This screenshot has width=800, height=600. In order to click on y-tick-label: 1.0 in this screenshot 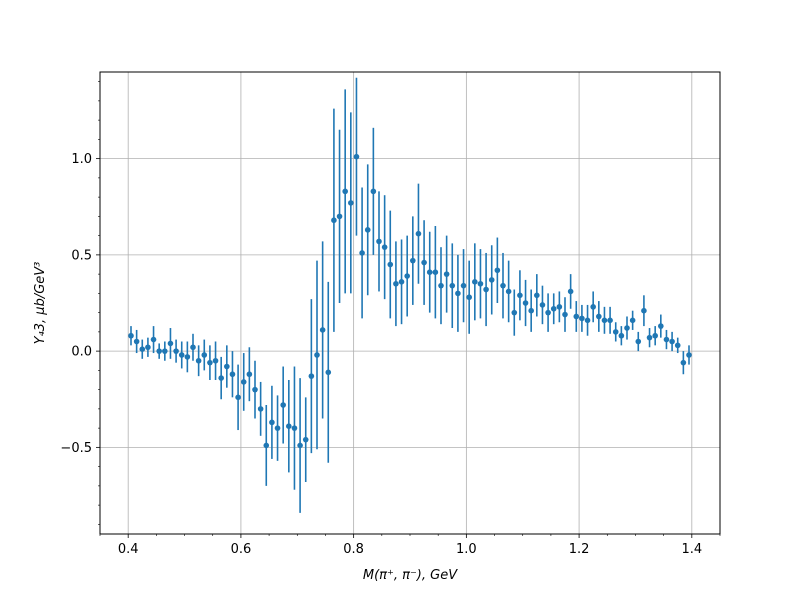, I will do `click(81, 159)`.